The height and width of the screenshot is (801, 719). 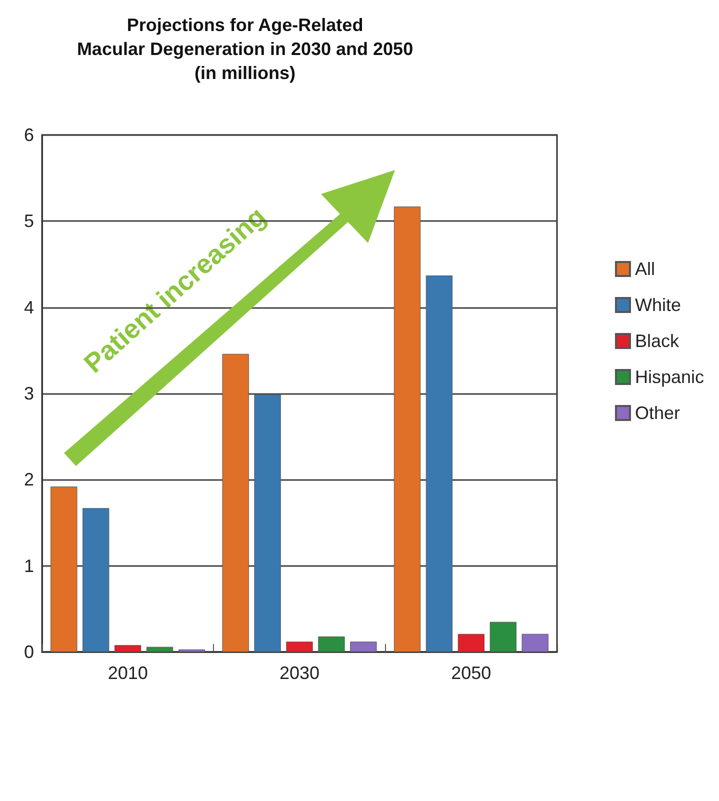 What do you see at coordinates (128, 673) in the screenshot?
I see `x-tick-label: 2010` at bounding box center [128, 673].